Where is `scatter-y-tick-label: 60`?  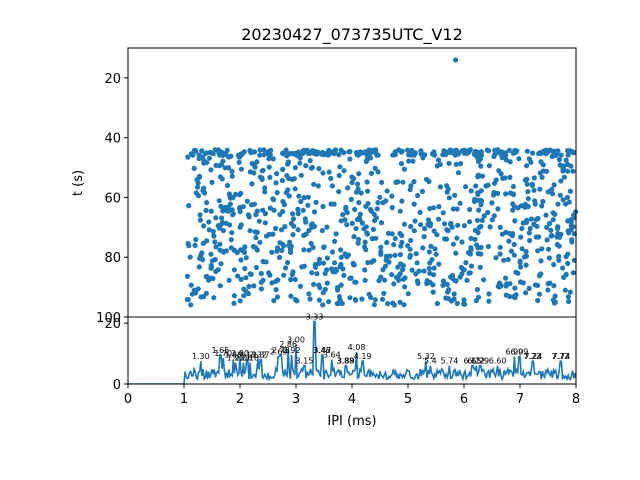
scatter-y-tick-label: 60 is located at coordinates (112, 198).